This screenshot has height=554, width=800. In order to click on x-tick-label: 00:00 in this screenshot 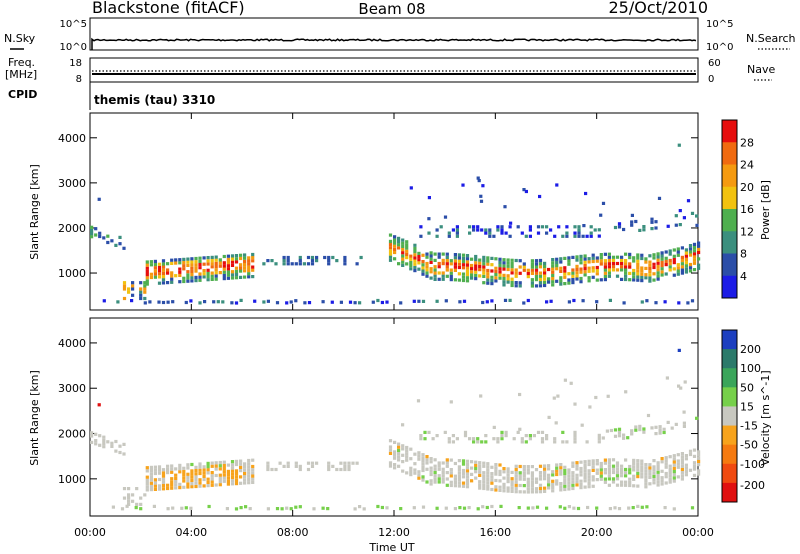, I will do `click(698, 532)`.